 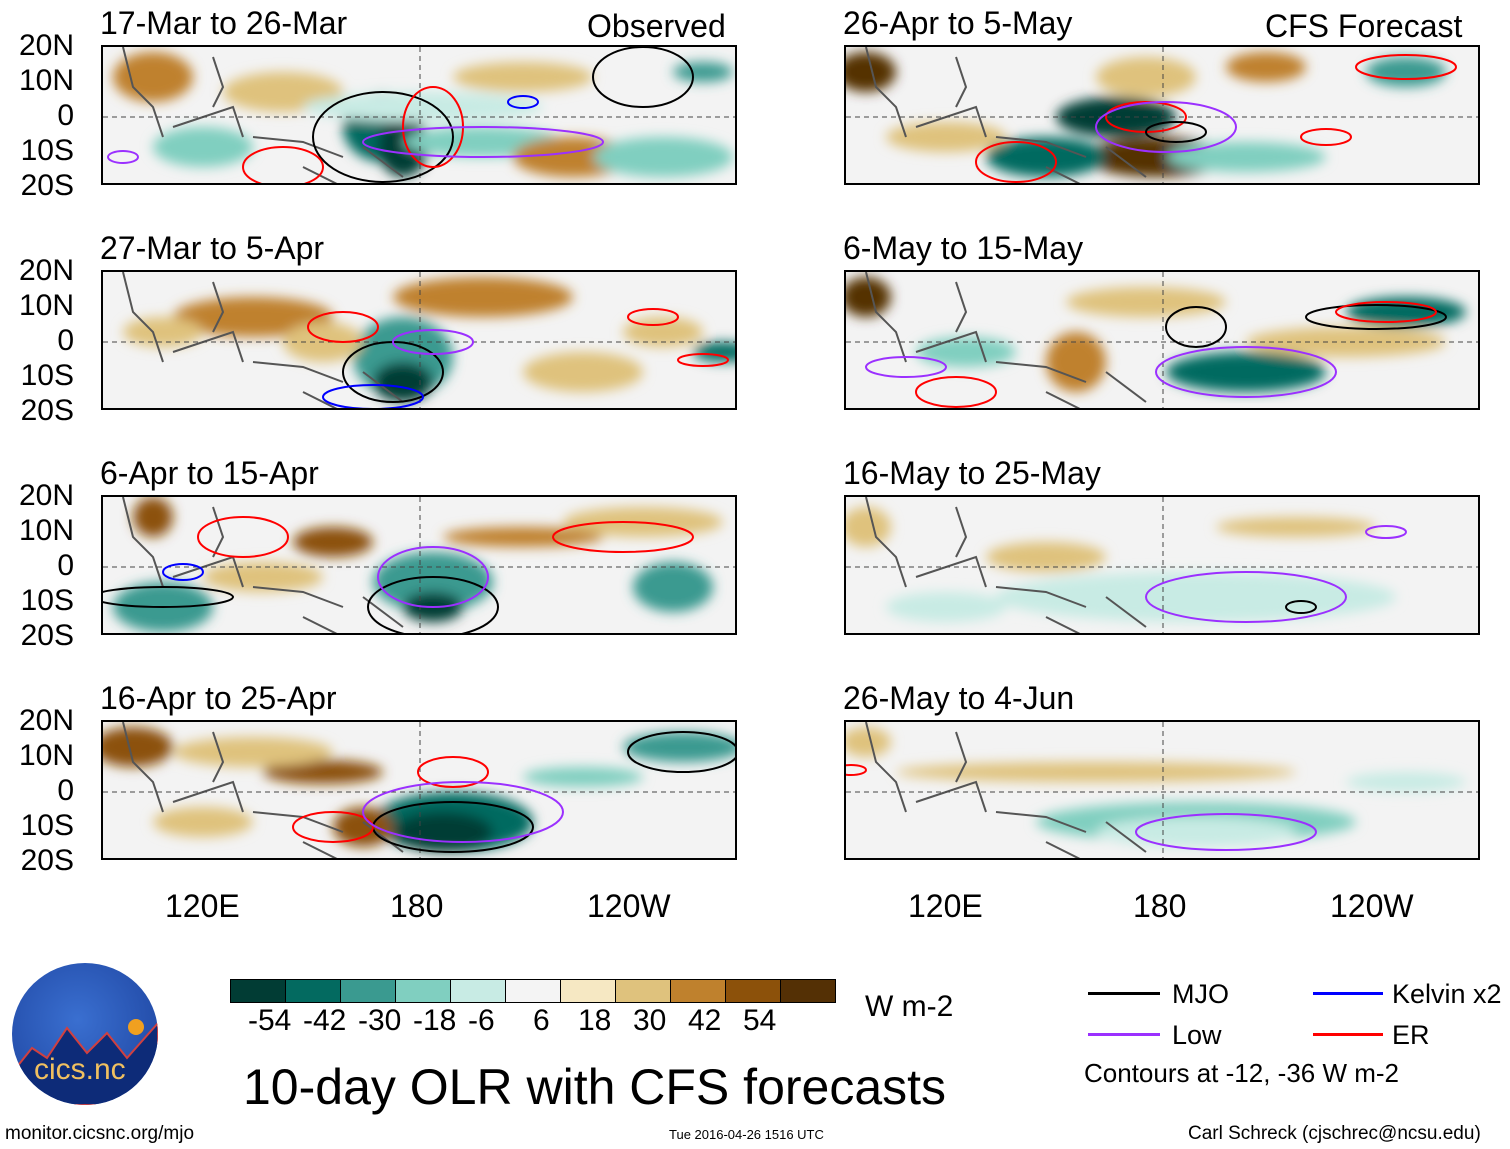 What do you see at coordinates (212, 248) in the screenshot?
I see `panel-title: 27-Mar to 5-Apr` at bounding box center [212, 248].